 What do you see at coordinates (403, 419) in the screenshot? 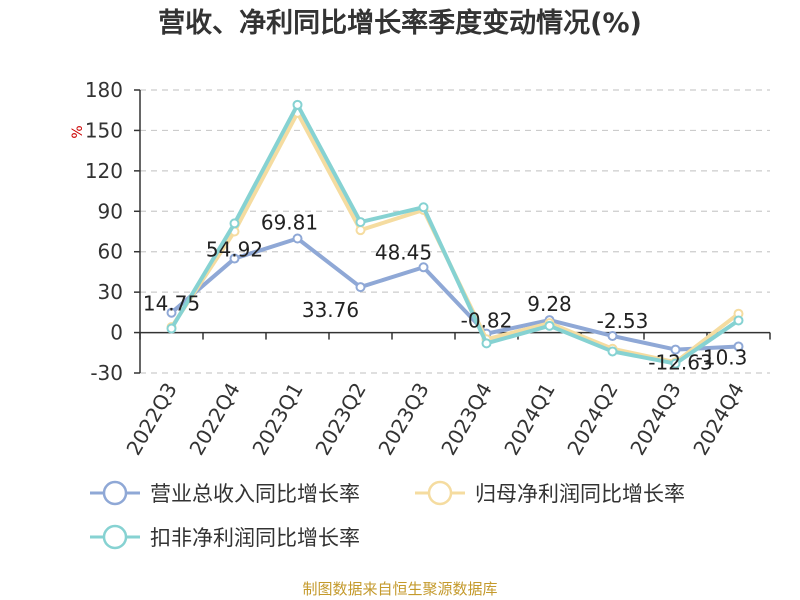
I see `x-tick-label: 2023Q3` at bounding box center [403, 419].